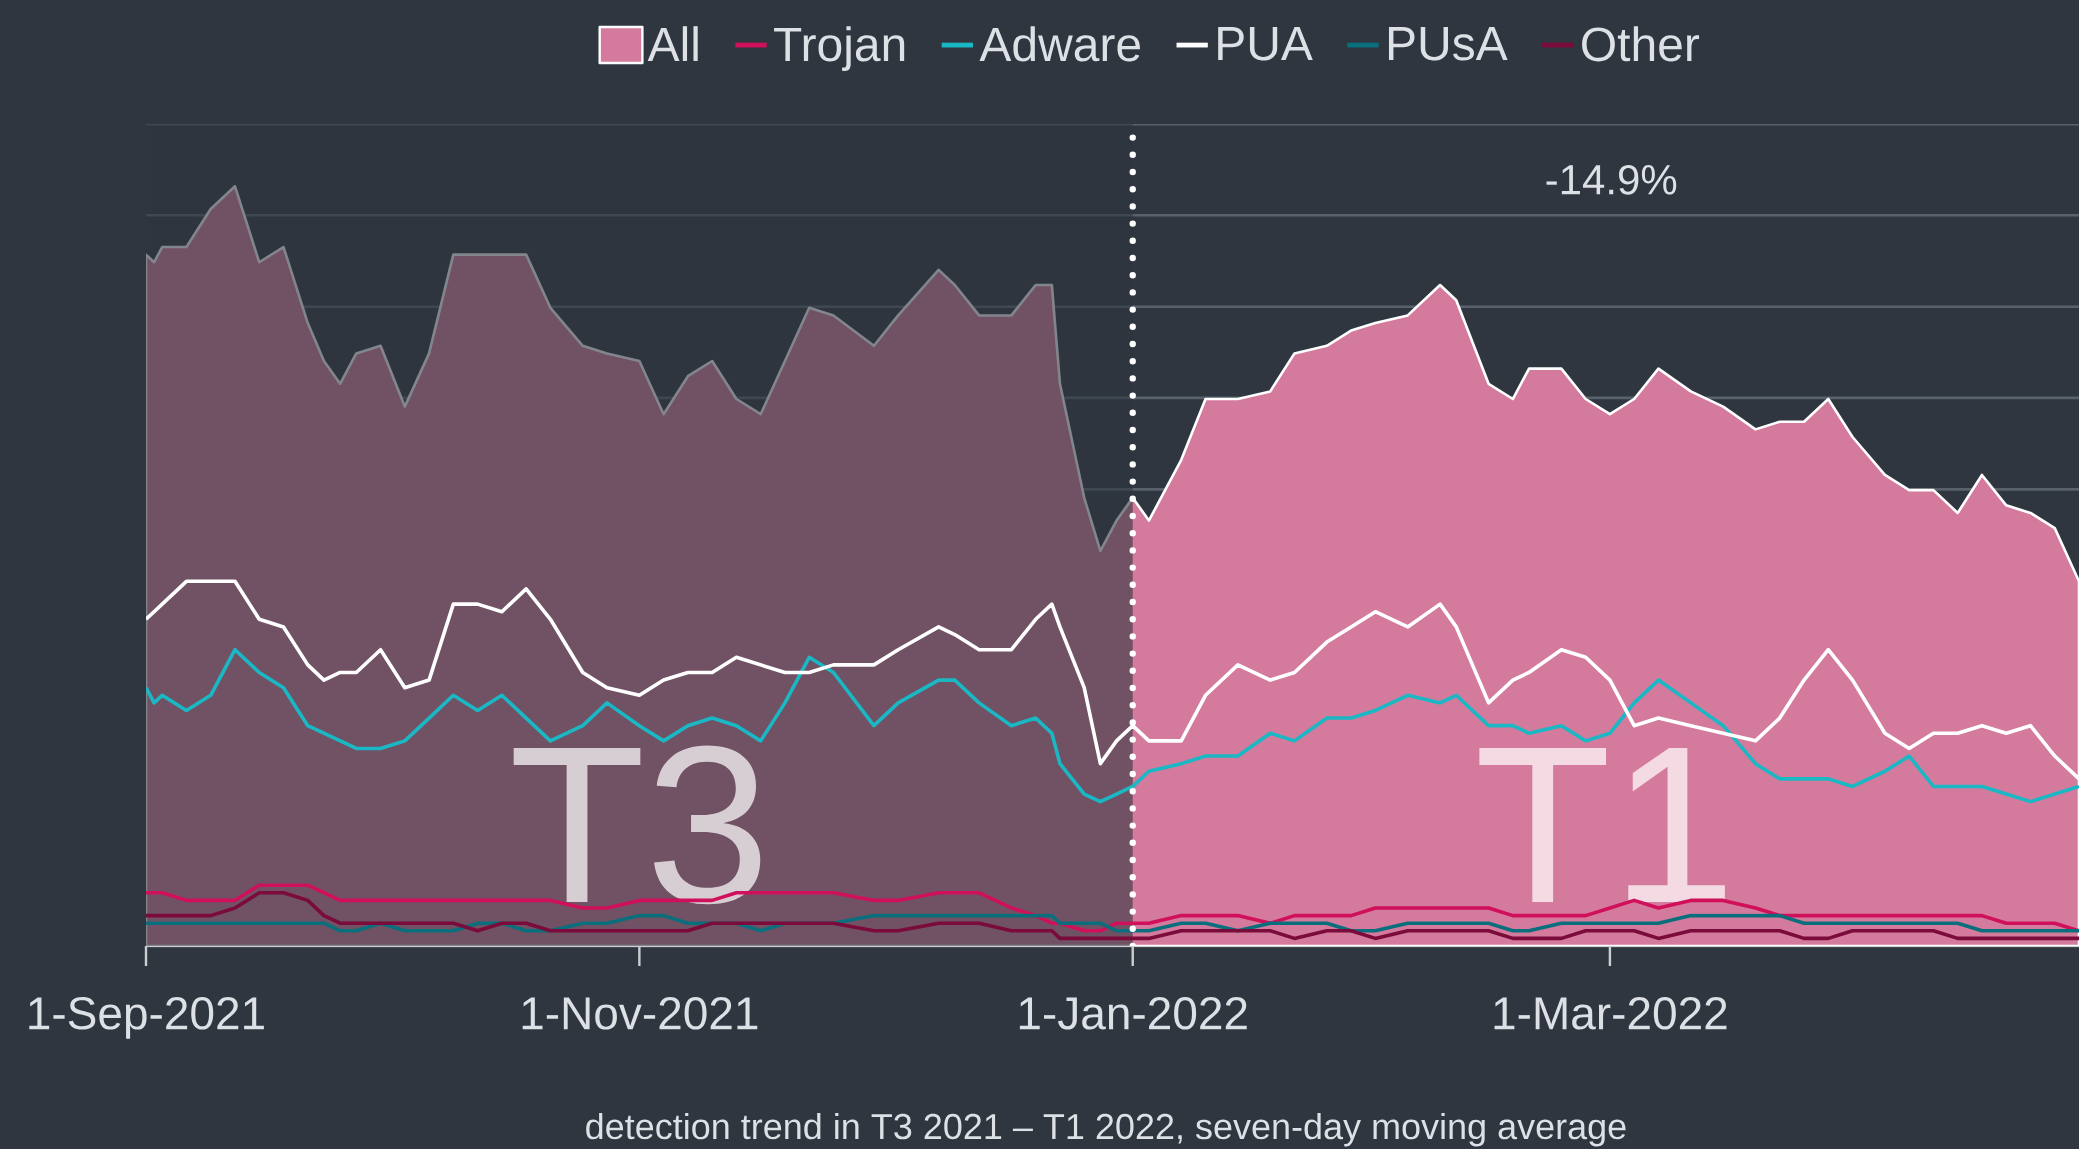 The width and height of the screenshot is (2079, 1149). I want to click on legend-label: Adware, so click(1059, 44).